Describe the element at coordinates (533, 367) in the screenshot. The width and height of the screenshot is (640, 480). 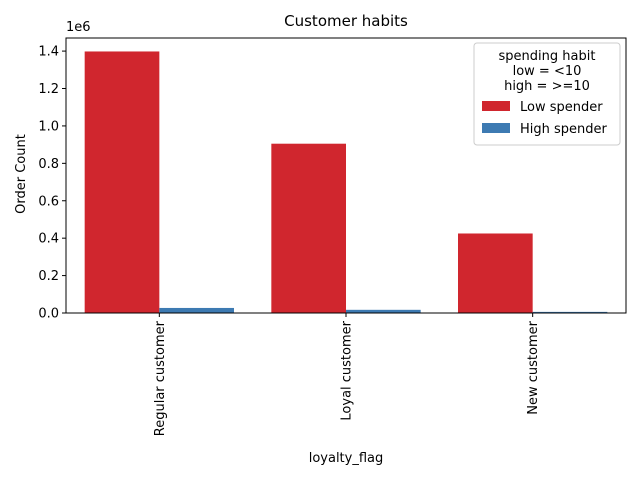
I see `x-tick-label: New customer` at that location.